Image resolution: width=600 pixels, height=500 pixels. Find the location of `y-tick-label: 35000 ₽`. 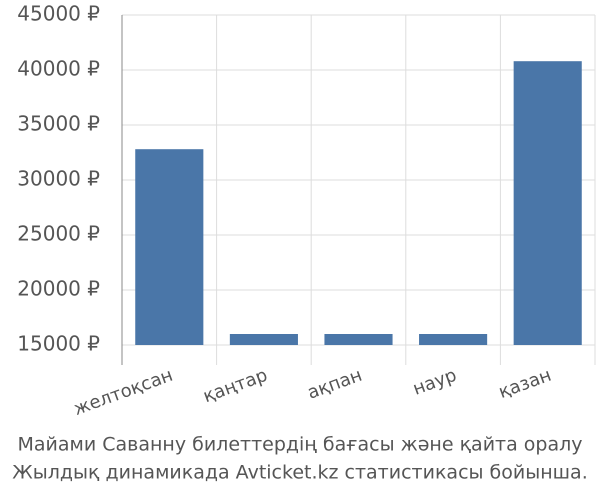

y-tick-label: 35000 ₽ is located at coordinates (58, 124).